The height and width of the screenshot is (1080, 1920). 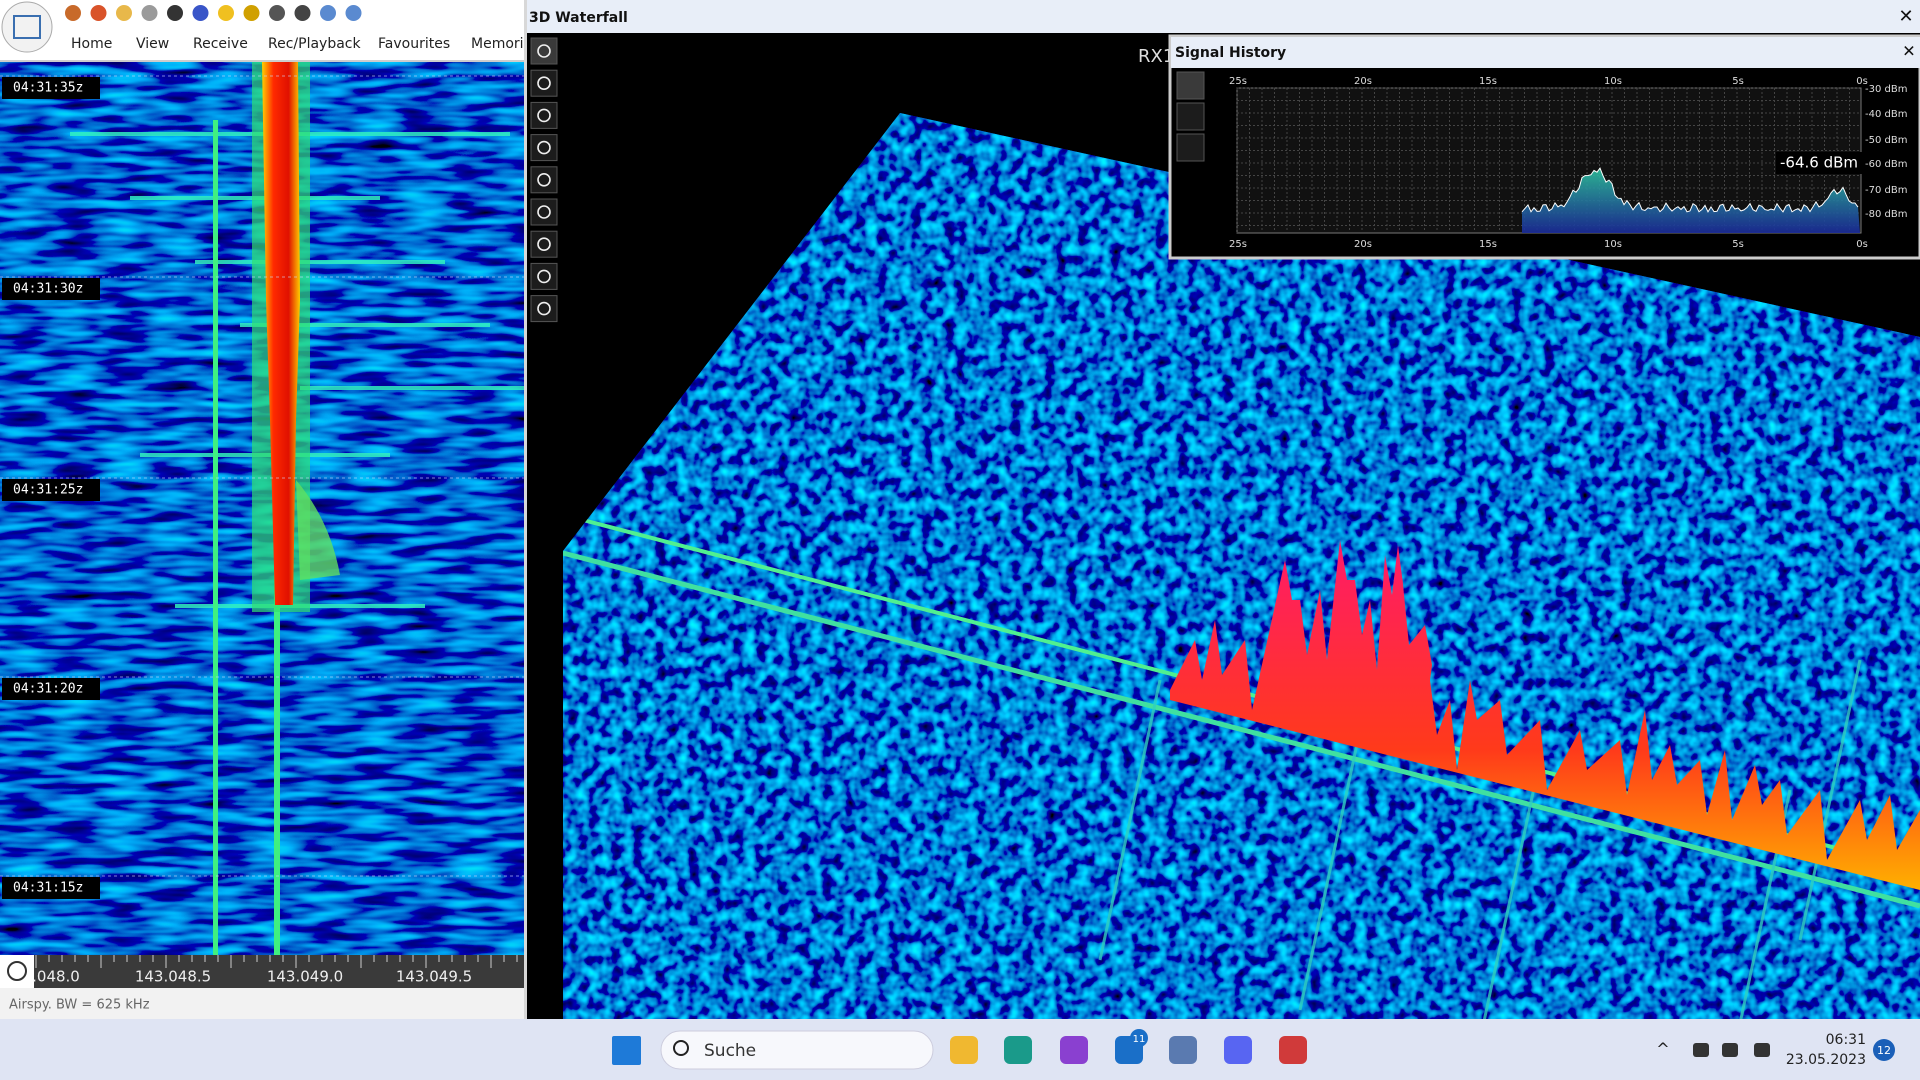 I want to click on status-bar, so click(x=263, y=1003).